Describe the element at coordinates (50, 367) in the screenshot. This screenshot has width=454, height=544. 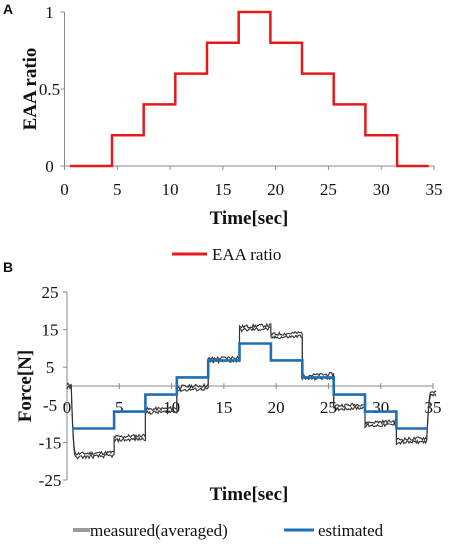
I see `y-tick-label: 5` at that location.